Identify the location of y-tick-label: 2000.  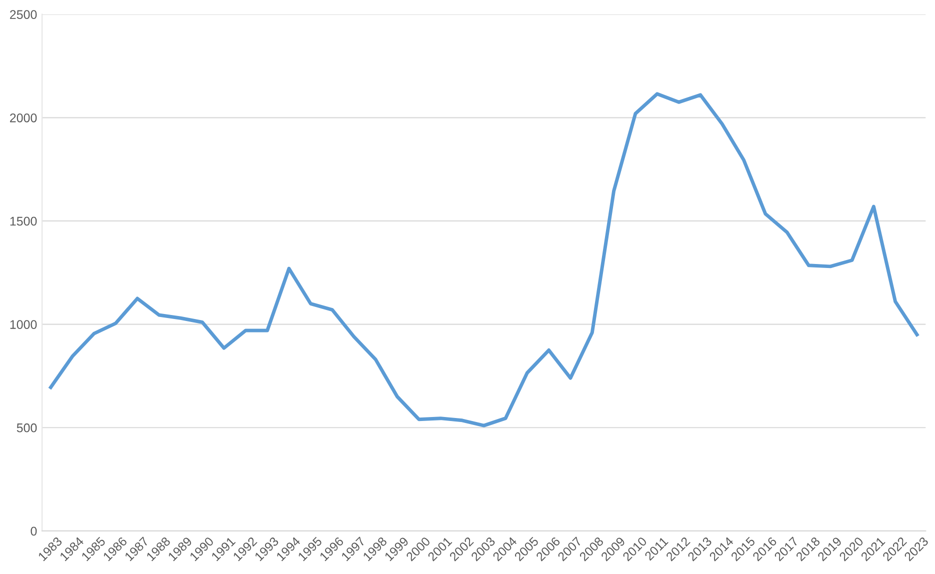
(23, 117).